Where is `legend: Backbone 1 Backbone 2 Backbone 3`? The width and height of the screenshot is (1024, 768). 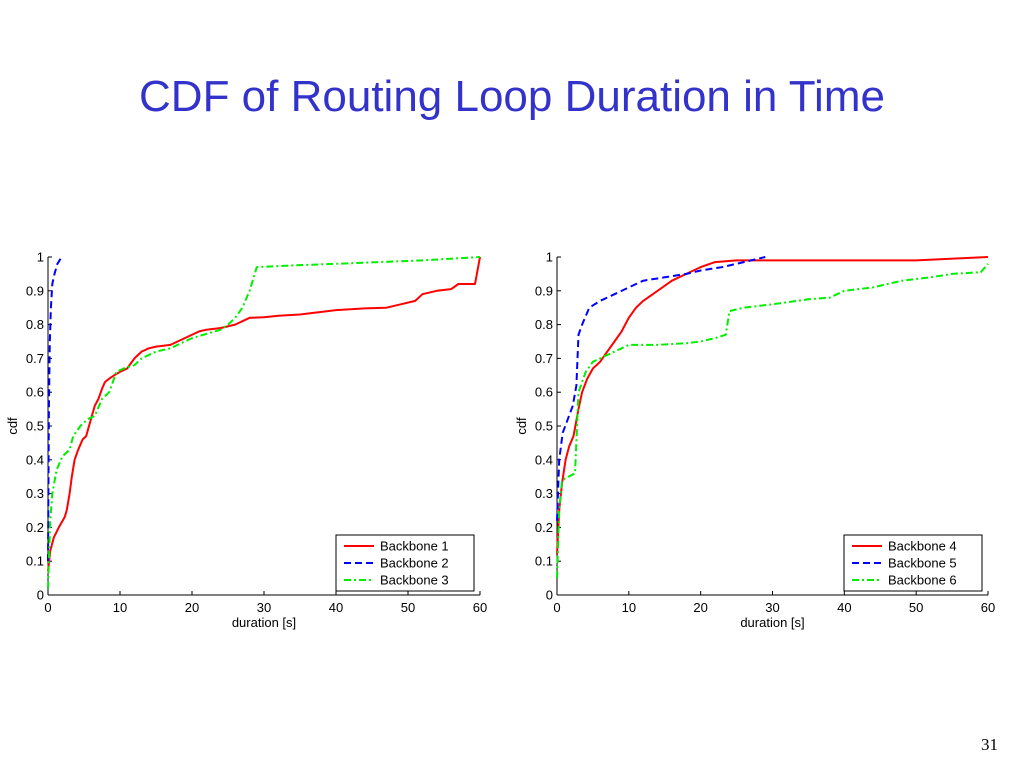
legend: Backbone 1 Backbone 2 Backbone 3 is located at coordinates (405, 563).